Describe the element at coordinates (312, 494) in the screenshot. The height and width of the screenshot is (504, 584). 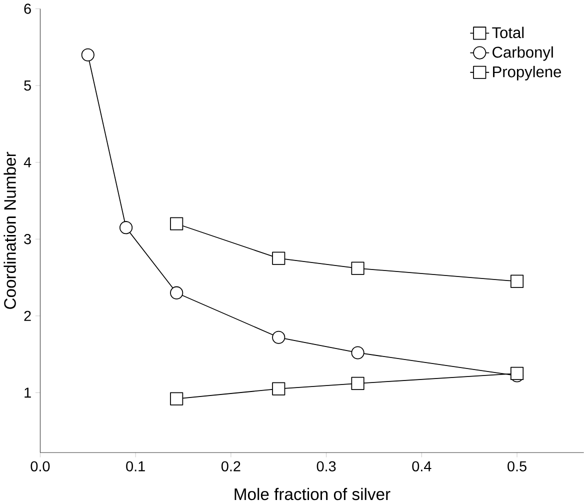
I see `x-axis-title: Mole fraction of silver` at that location.